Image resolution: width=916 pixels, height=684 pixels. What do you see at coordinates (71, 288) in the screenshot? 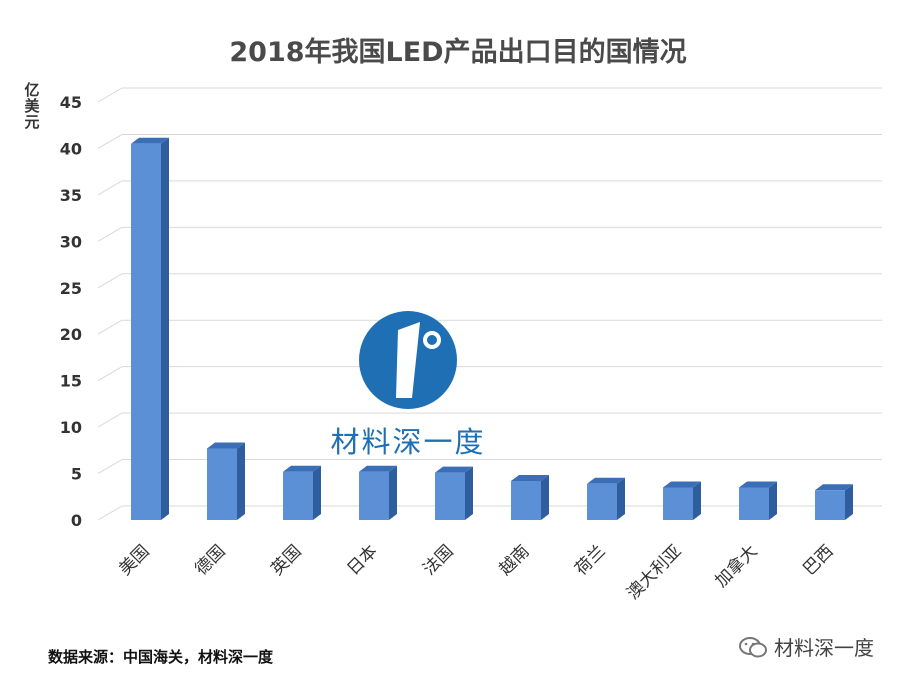
I see `y-tick-label: 25` at bounding box center [71, 288].